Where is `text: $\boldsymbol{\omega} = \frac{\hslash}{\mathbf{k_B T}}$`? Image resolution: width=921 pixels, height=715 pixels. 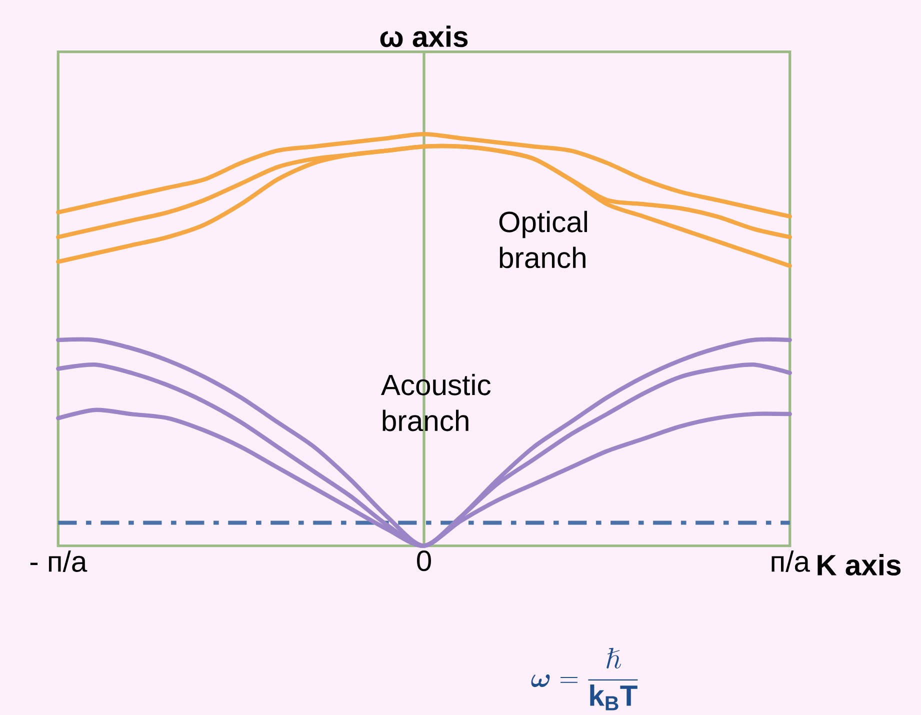 text: $\boldsymbol{\omega} = \frac{\hslash}{\mathbf{k_B T}}$ is located at coordinates (584, 679).